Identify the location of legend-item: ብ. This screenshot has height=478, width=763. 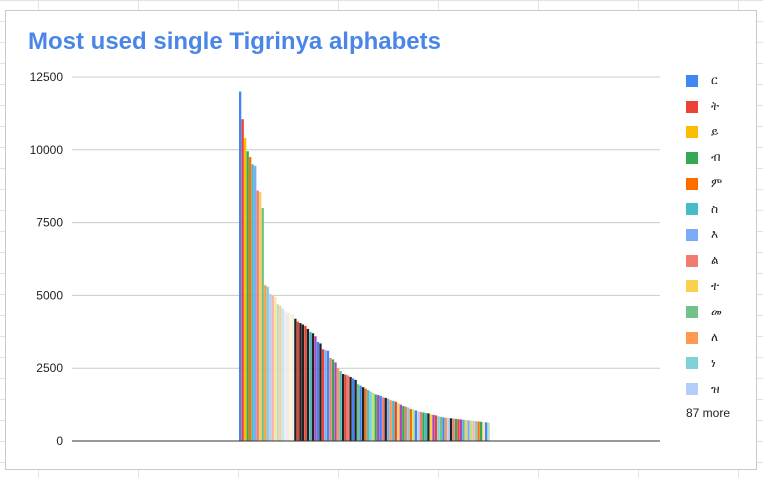
(721, 158).